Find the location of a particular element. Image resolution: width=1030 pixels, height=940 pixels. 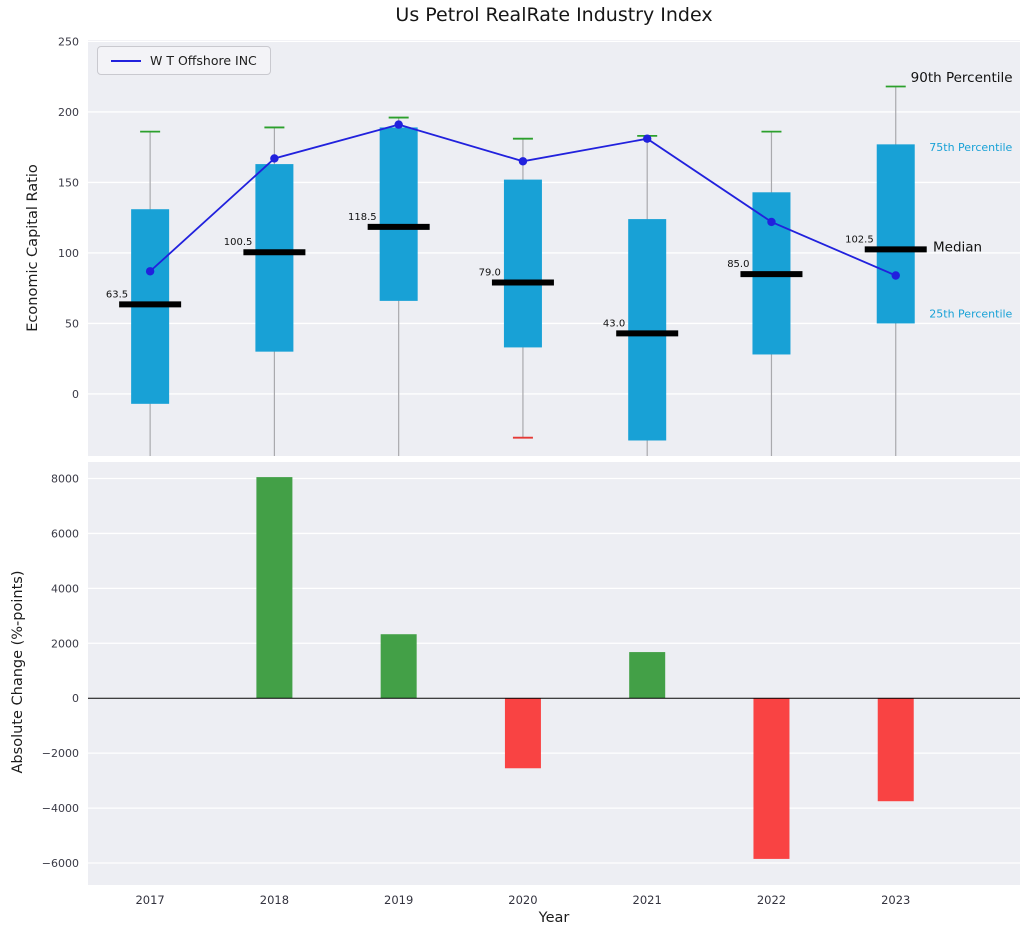

y-tick-label: −4000 is located at coordinates (60, 808).